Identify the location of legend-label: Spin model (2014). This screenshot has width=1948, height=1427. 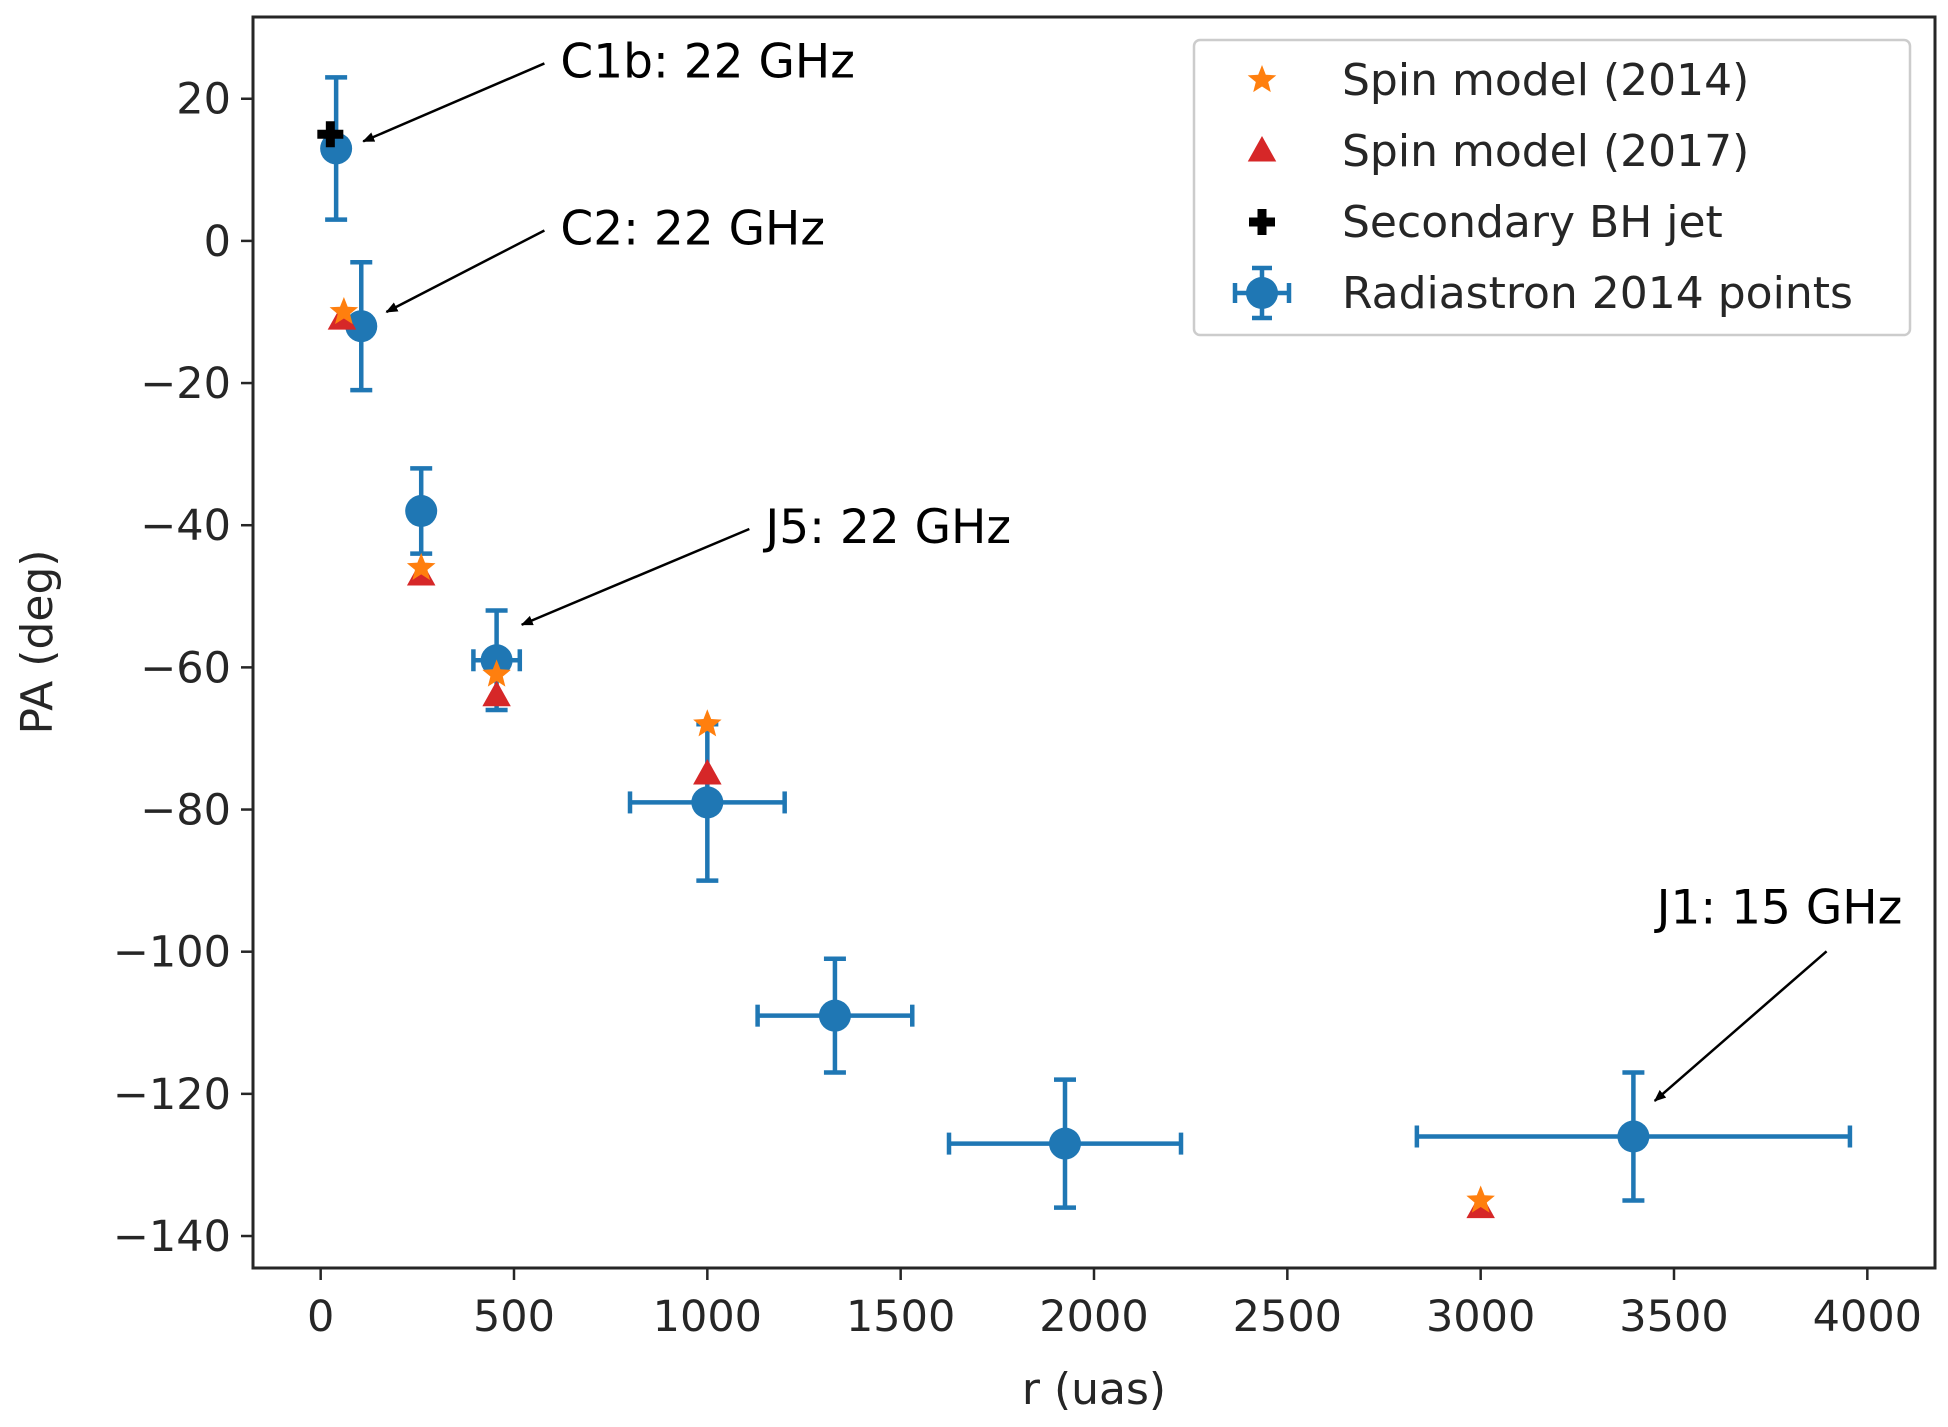
(1545, 80).